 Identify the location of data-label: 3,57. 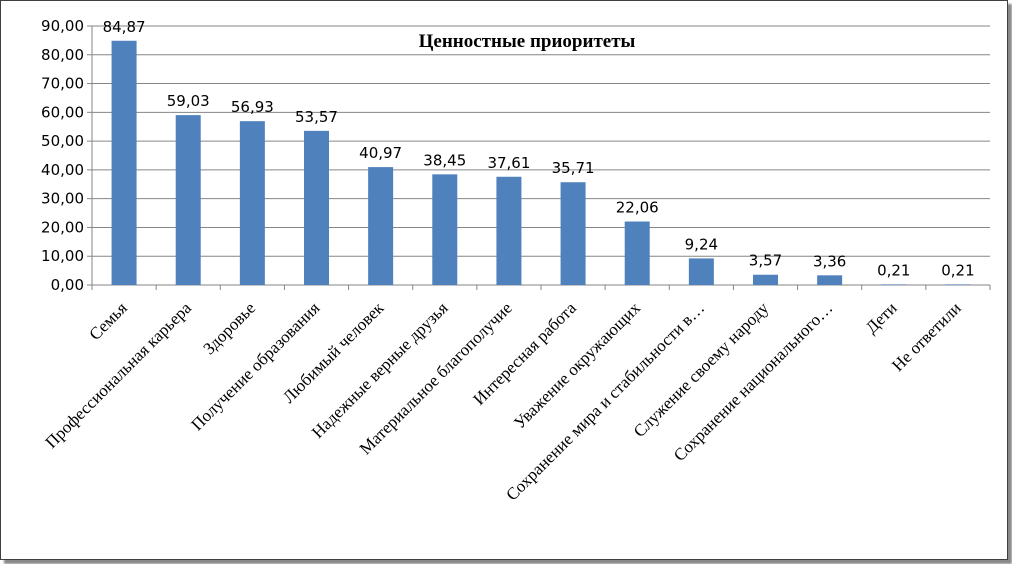
(765, 261).